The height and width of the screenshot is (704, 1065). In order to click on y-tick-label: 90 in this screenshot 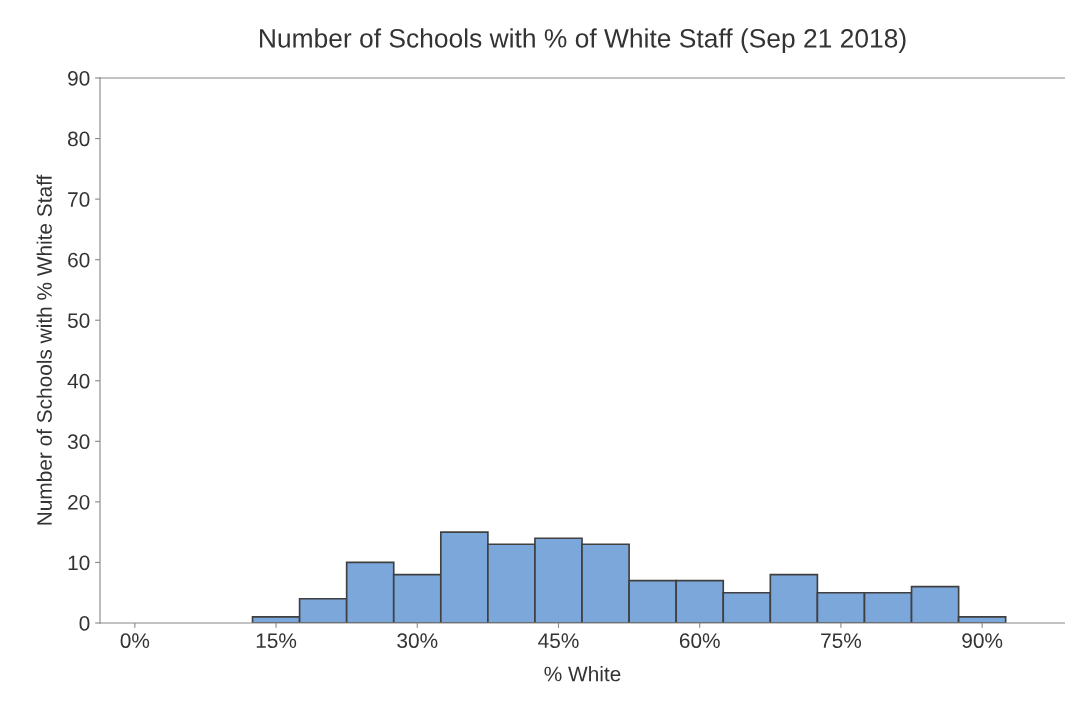, I will do `click(79, 78)`.